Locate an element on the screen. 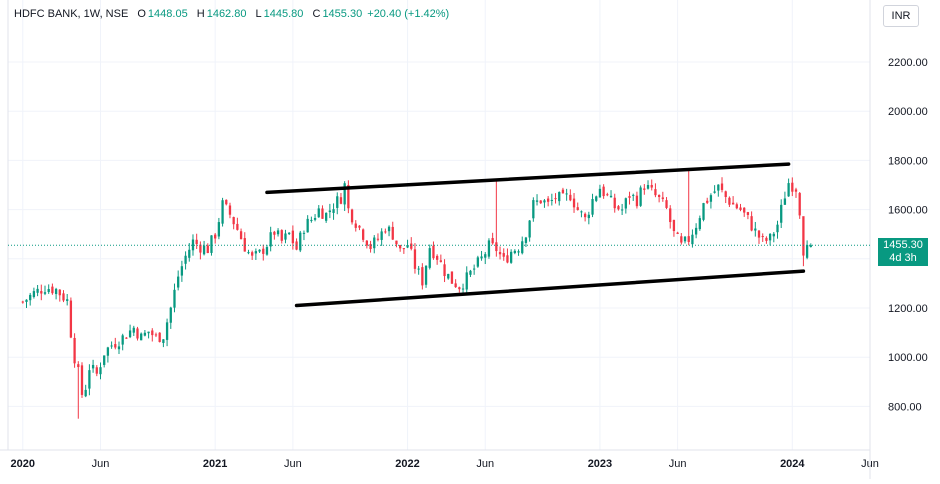 This screenshot has width=940, height=484. y-tick-label: 800.00 is located at coordinates (905, 407).